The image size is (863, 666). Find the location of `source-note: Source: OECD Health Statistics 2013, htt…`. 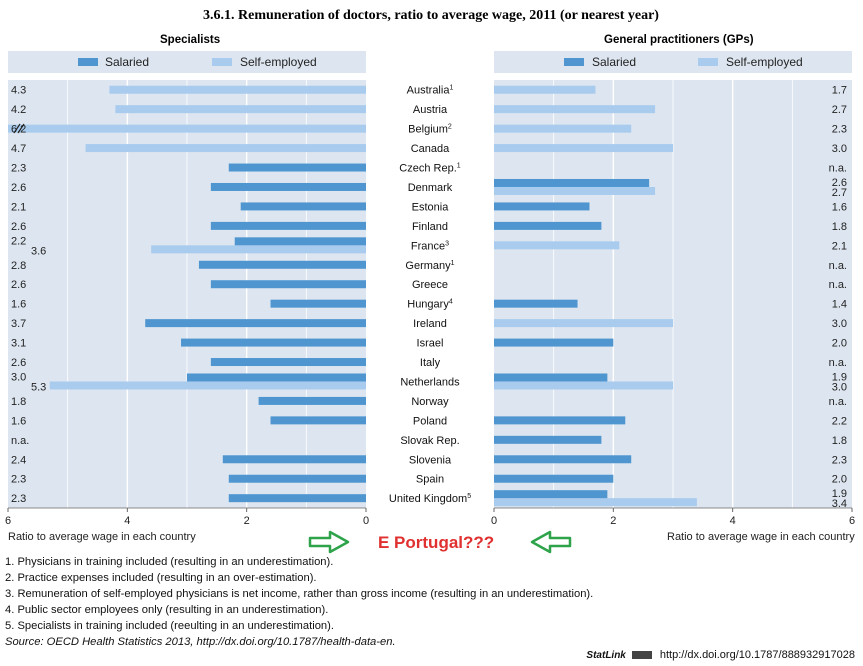

source-note: Source: OECD Health Statistics 2013, htt… is located at coordinates (200, 642).